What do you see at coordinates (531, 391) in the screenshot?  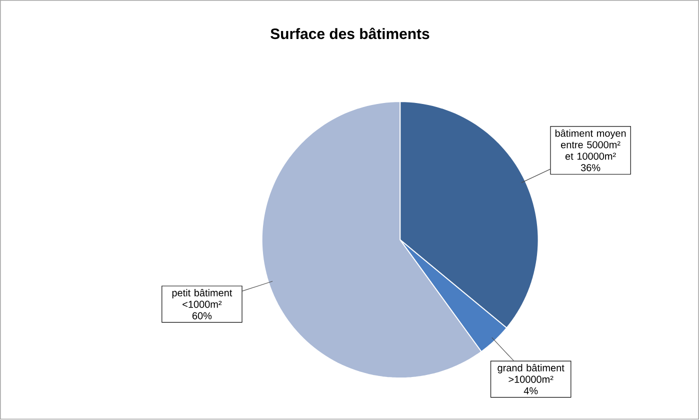 I see `data-label: 4%` at bounding box center [531, 391].